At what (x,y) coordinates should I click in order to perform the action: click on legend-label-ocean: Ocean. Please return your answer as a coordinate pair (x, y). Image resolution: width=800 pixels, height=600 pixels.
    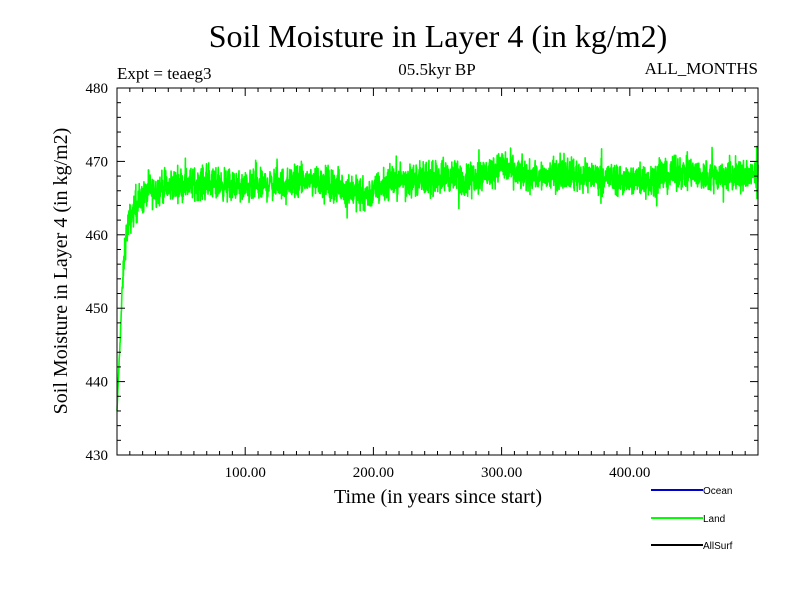
    Looking at the image, I should click on (717, 491).